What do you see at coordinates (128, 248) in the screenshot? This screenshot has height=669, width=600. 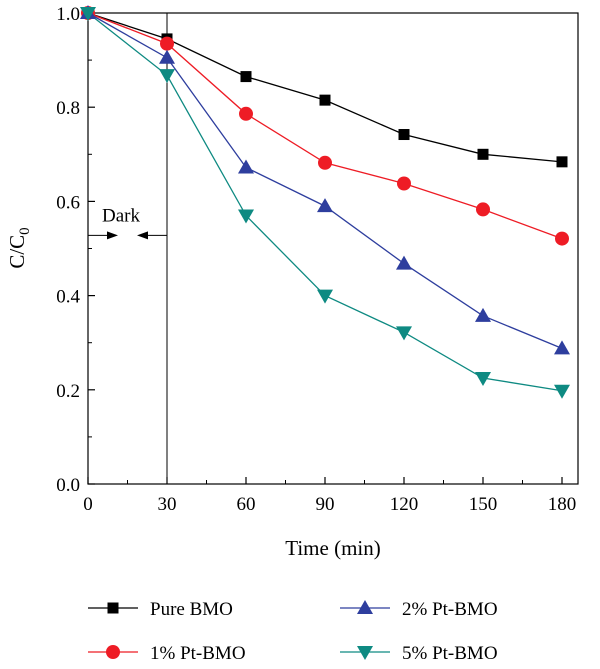 I see `dark-annotation: Dark` at bounding box center [128, 248].